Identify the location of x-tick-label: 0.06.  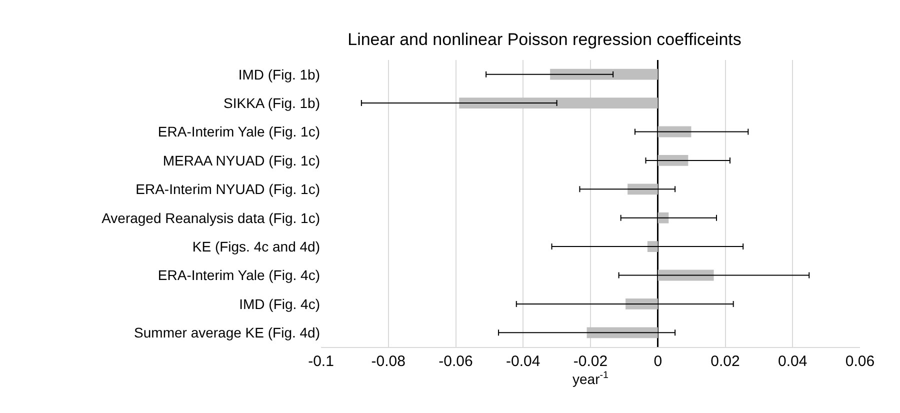
(860, 361).